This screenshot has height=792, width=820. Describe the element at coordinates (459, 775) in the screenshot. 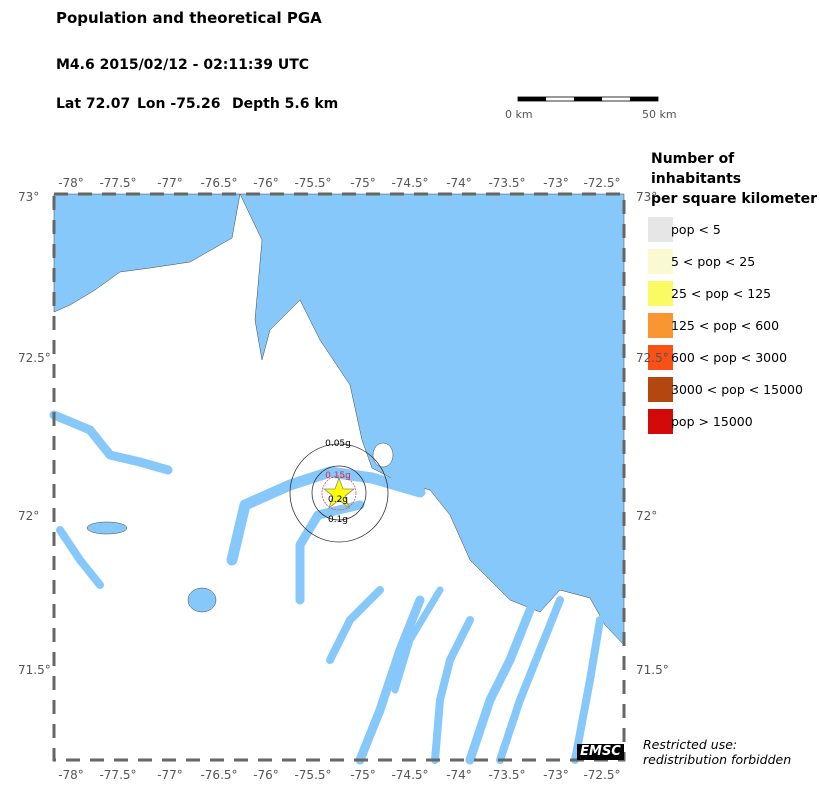

I see `lon-tick-bottom: -74°` at that location.